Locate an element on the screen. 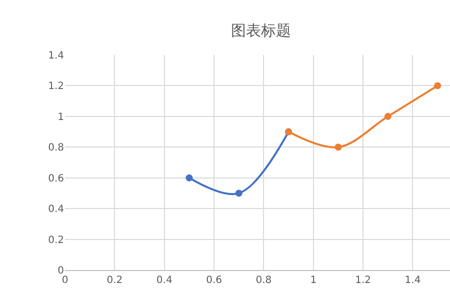  y-tick-label: 1 is located at coordinates (61, 117).